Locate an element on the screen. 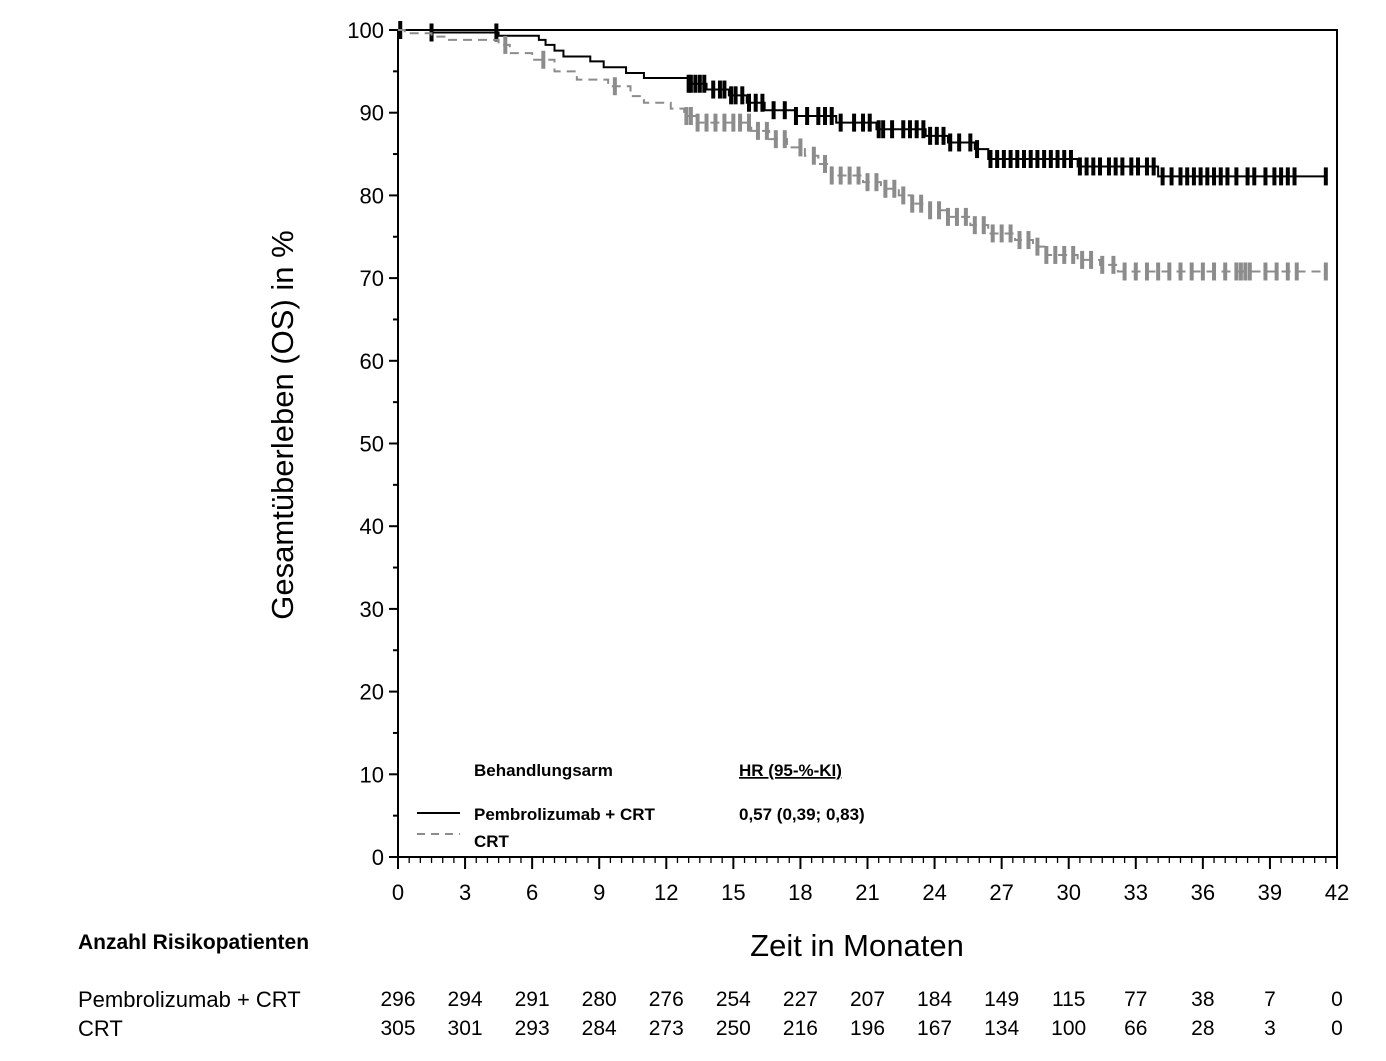 This screenshot has width=1386, height=1061. risk-table-cell: 100 is located at coordinates (1069, 1028).